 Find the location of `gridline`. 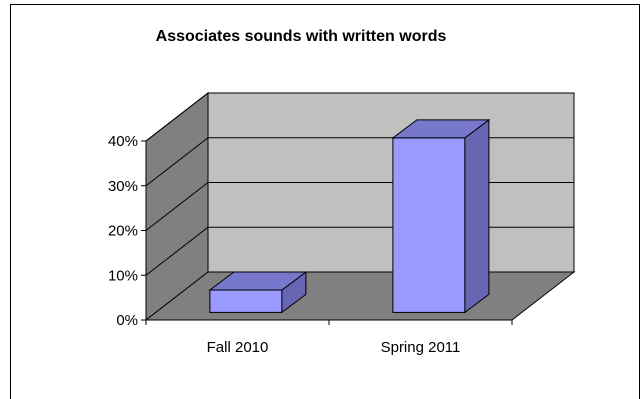

gridline is located at coordinates (359, 117).